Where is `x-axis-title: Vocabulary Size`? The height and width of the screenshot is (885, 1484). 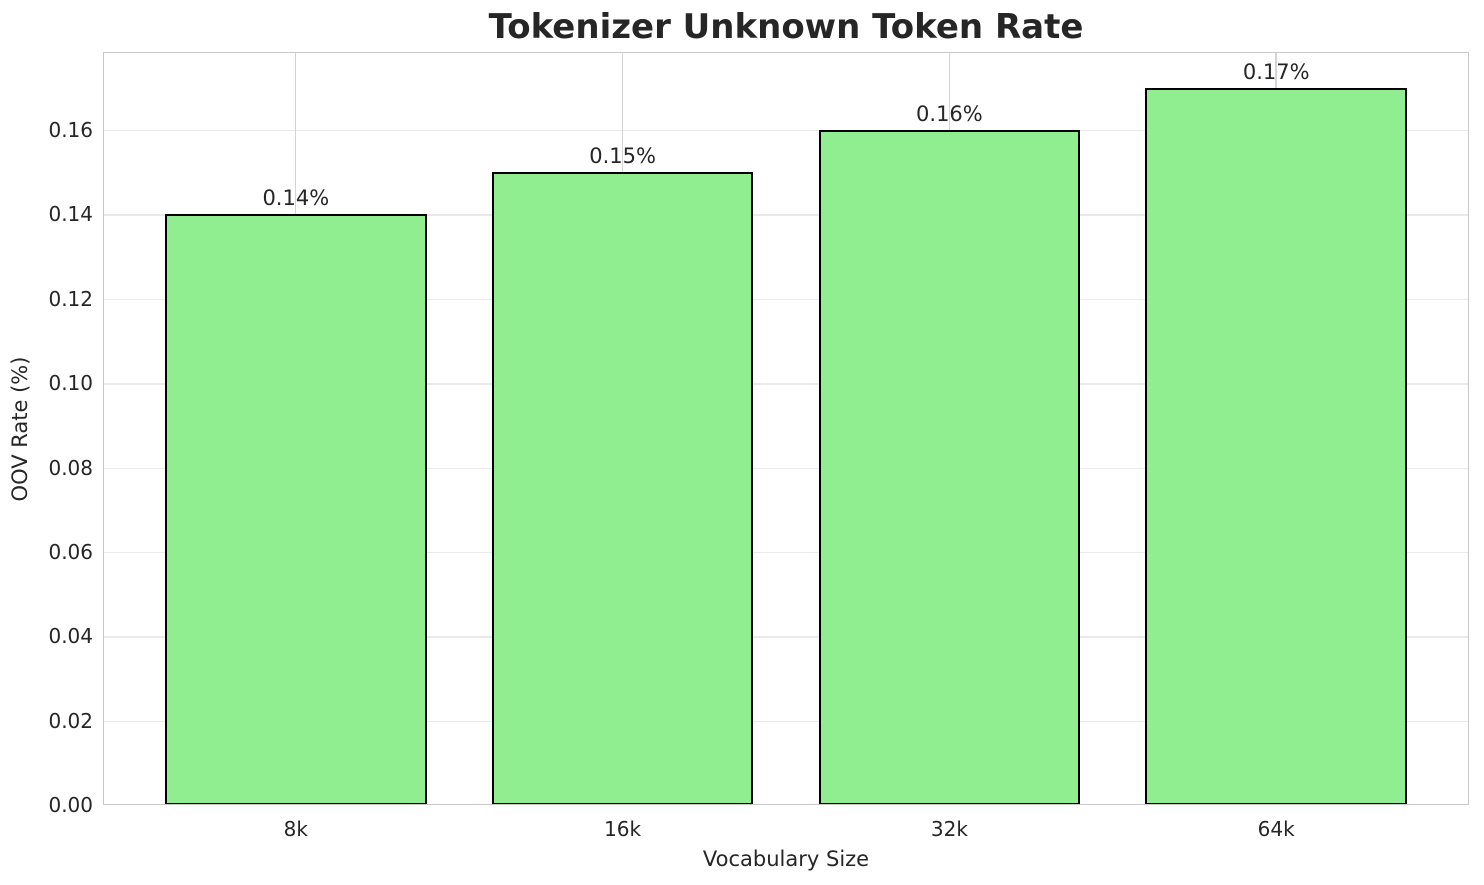
x-axis-title: Vocabulary Size is located at coordinates (786, 859).